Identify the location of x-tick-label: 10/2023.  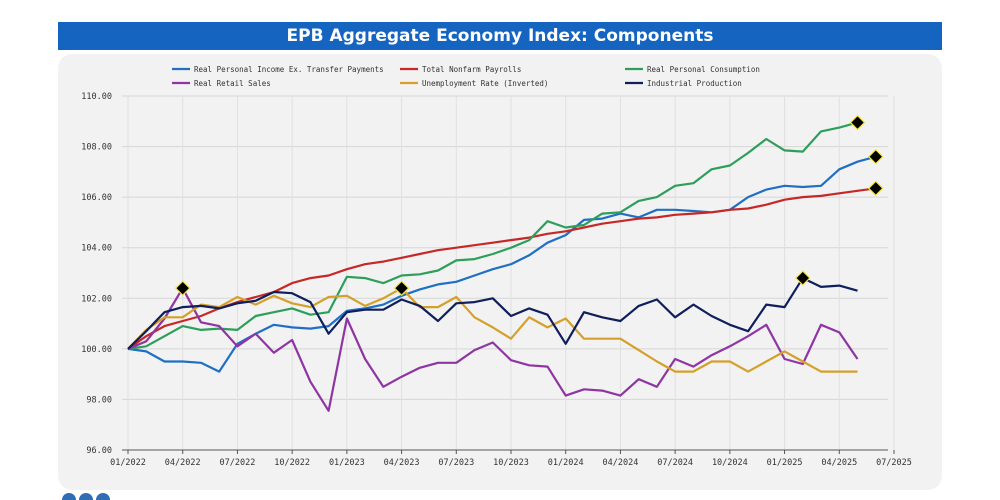
(511, 463).